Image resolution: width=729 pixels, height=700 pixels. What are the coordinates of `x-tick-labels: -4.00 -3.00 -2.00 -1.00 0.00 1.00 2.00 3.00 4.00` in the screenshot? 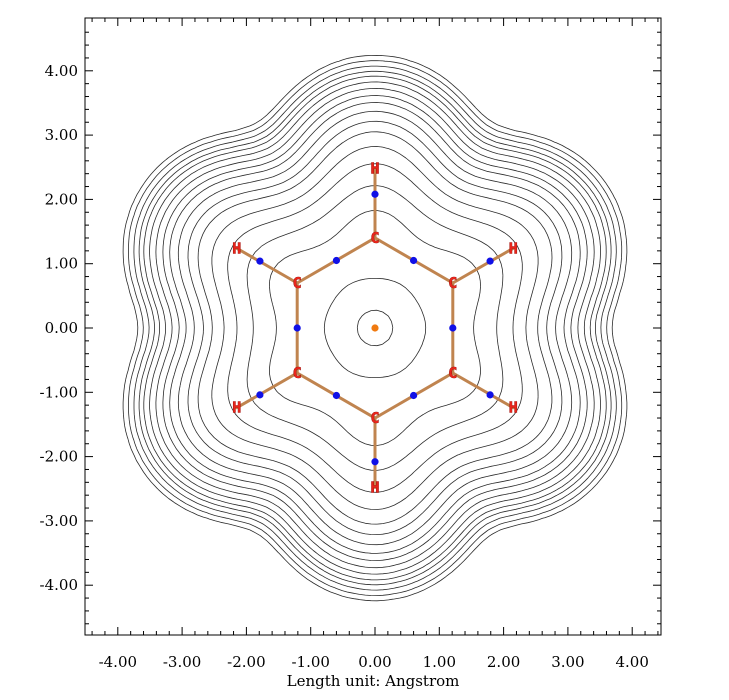 It's located at (374, 662).